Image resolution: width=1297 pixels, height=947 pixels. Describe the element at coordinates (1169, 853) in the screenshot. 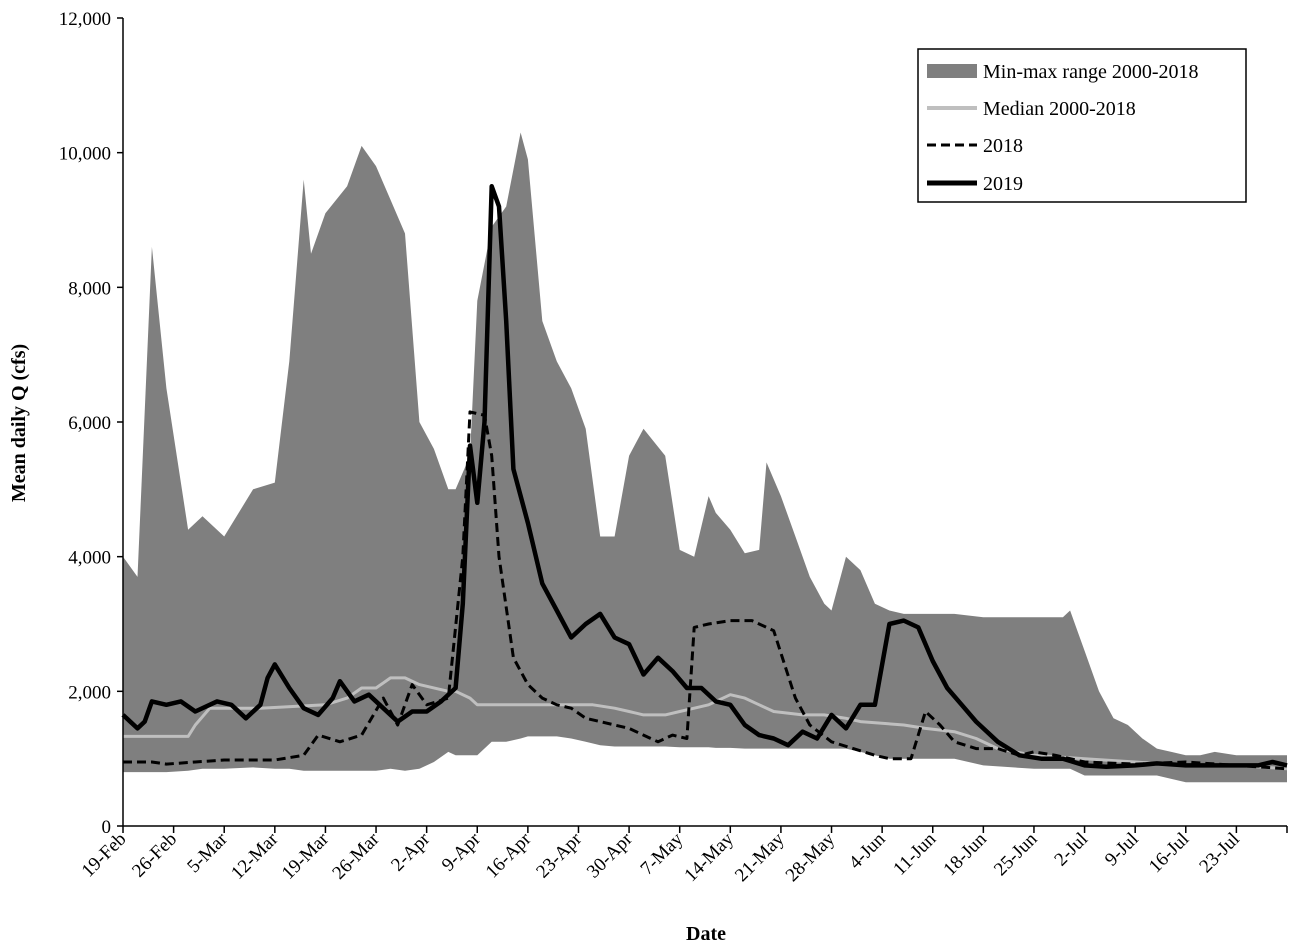

I see `x-tick-label: 16-Jul` at that location.